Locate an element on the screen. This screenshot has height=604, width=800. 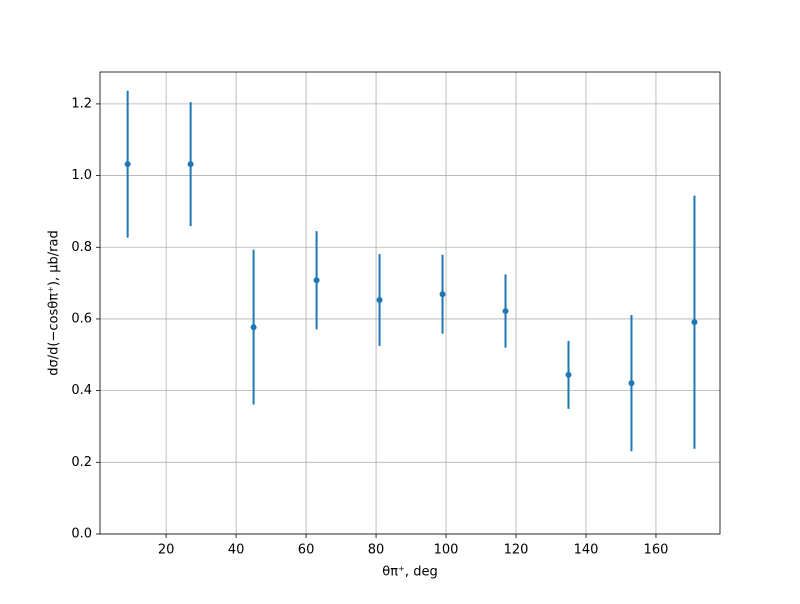
y-tick-label: 0.4 is located at coordinates (81, 390).